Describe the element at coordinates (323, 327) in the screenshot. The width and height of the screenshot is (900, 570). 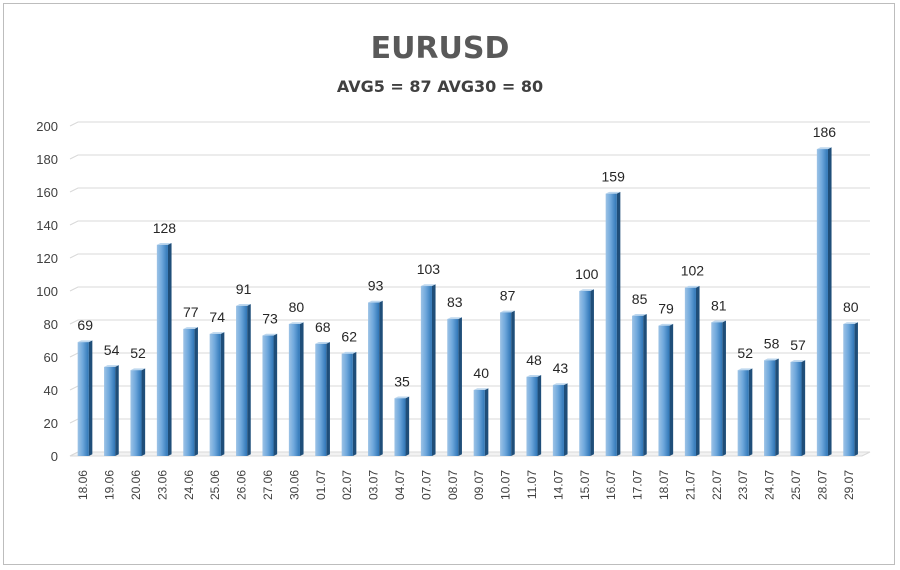
I see `data-label: 68` at that location.